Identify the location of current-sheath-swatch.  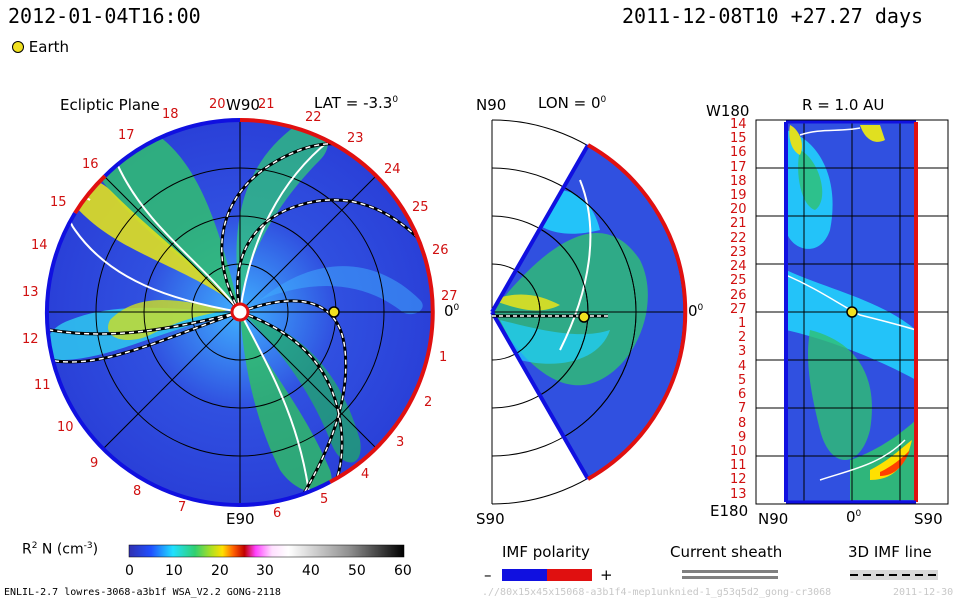
(730, 574).